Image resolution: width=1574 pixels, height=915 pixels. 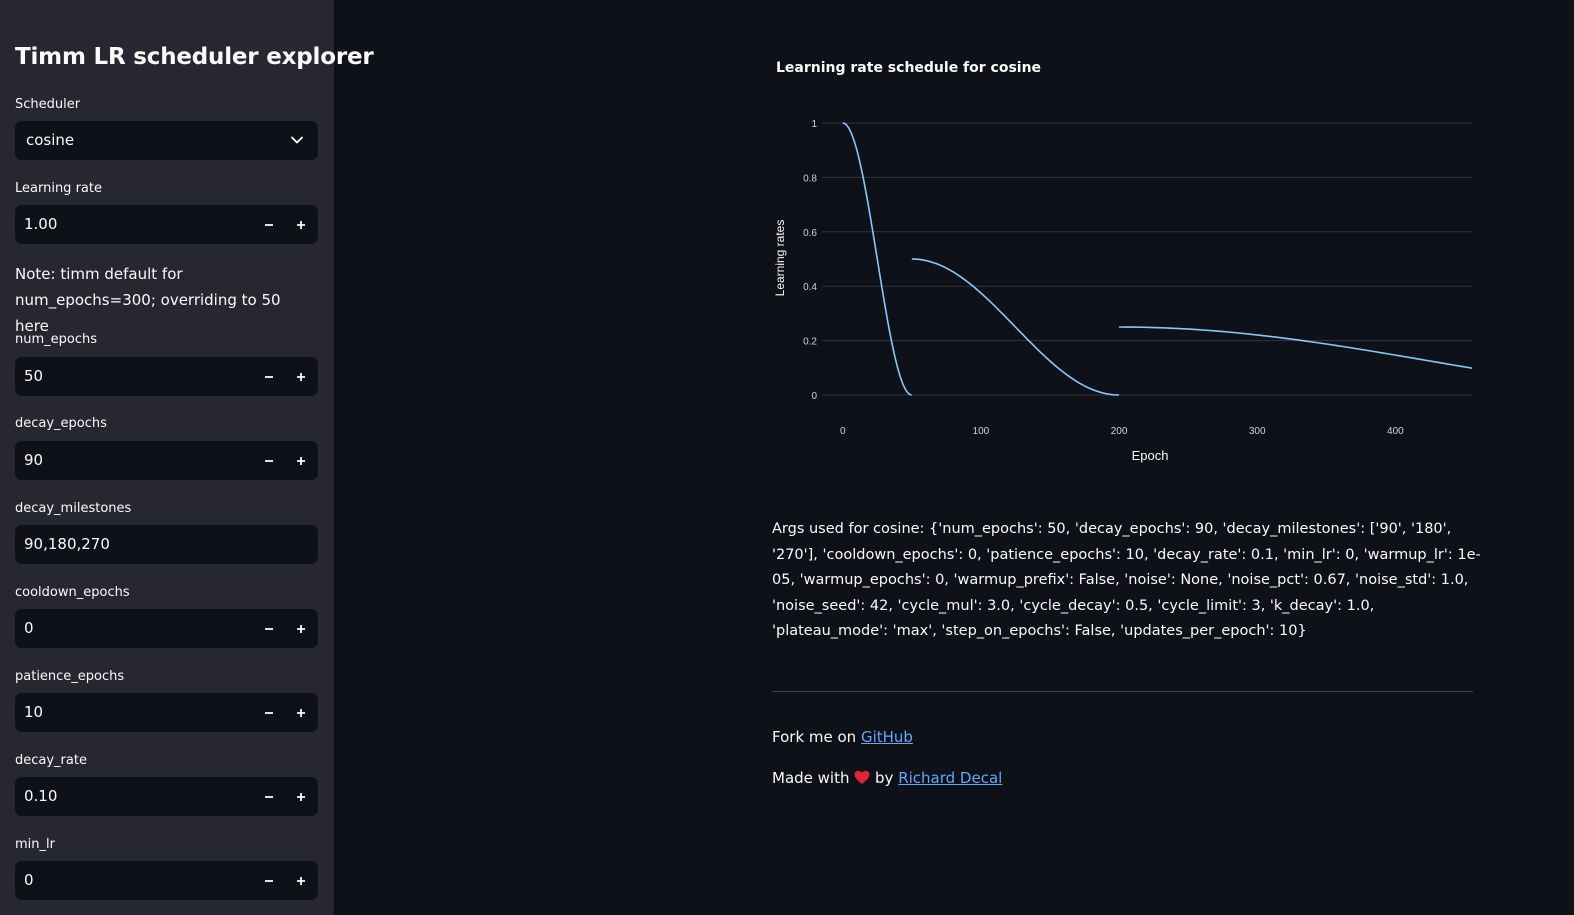 What do you see at coordinates (29, 628) in the screenshot?
I see `cooldown-epochs-value: 0` at bounding box center [29, 628].